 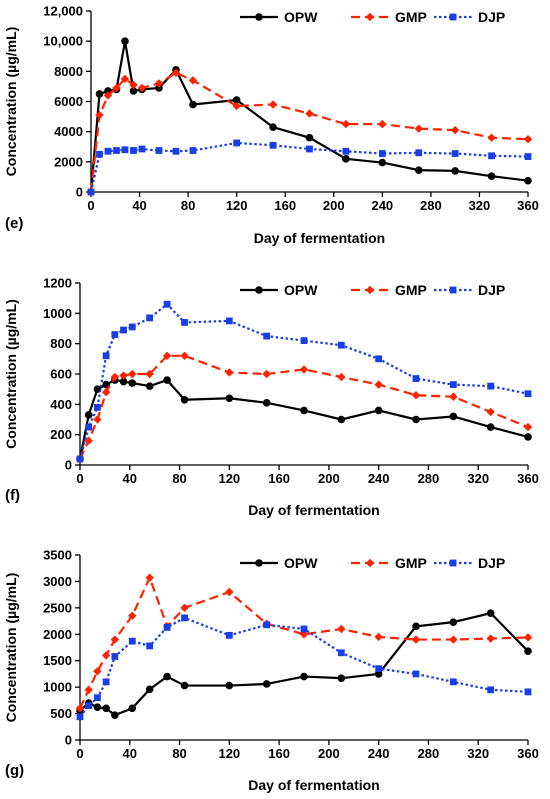 What do you see at coordinates (57, 313) in the screenshot?
I see `y-tick-label: 1000` at bounding box center [57, 313].